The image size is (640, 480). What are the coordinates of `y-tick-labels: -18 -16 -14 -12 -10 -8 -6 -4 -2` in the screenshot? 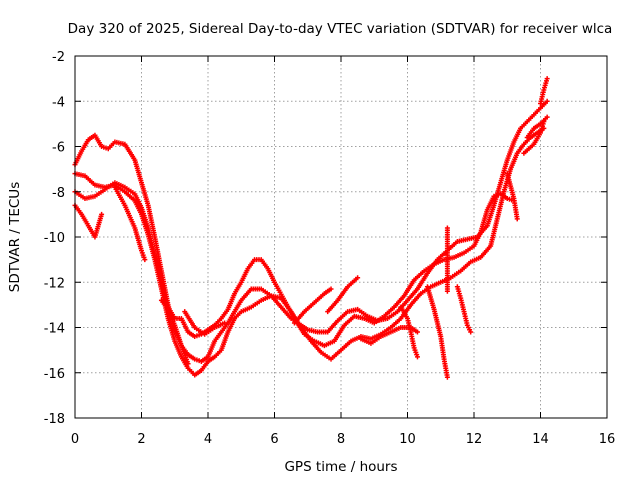 It's located at (54, 238).